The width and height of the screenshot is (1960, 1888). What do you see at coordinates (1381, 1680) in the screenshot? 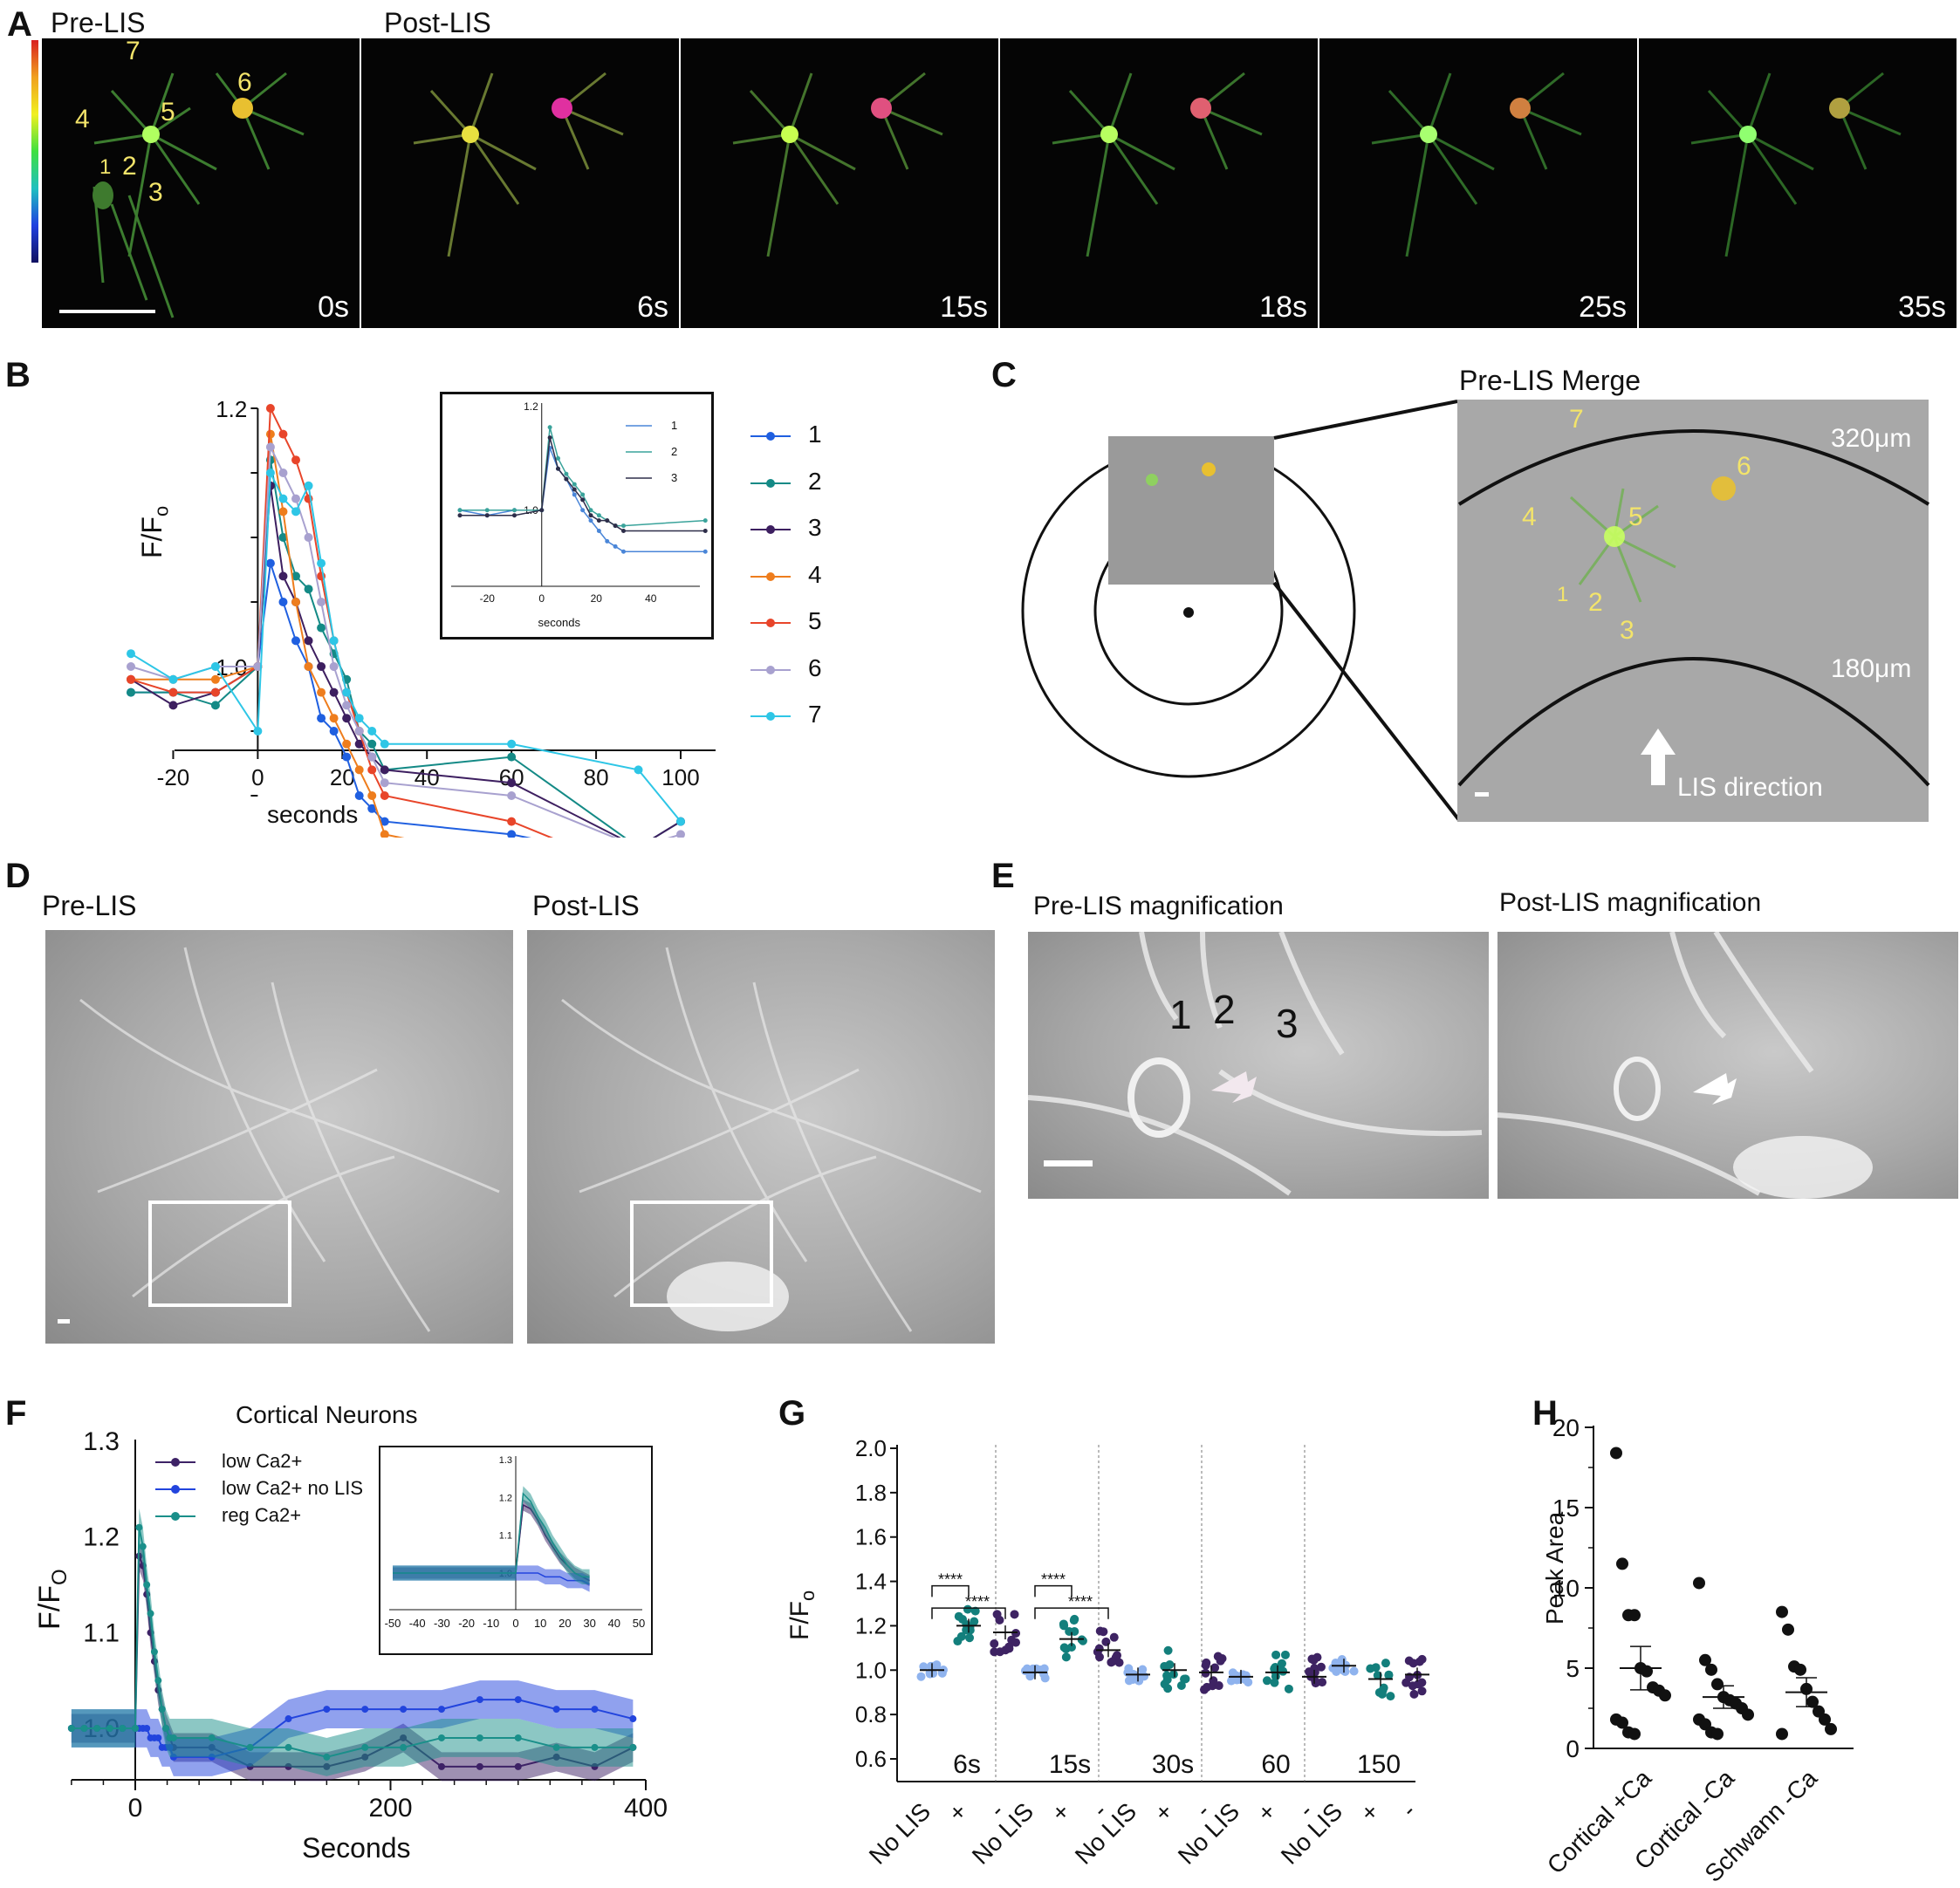
I see `cluster` at bounding box center [1381, 1680].